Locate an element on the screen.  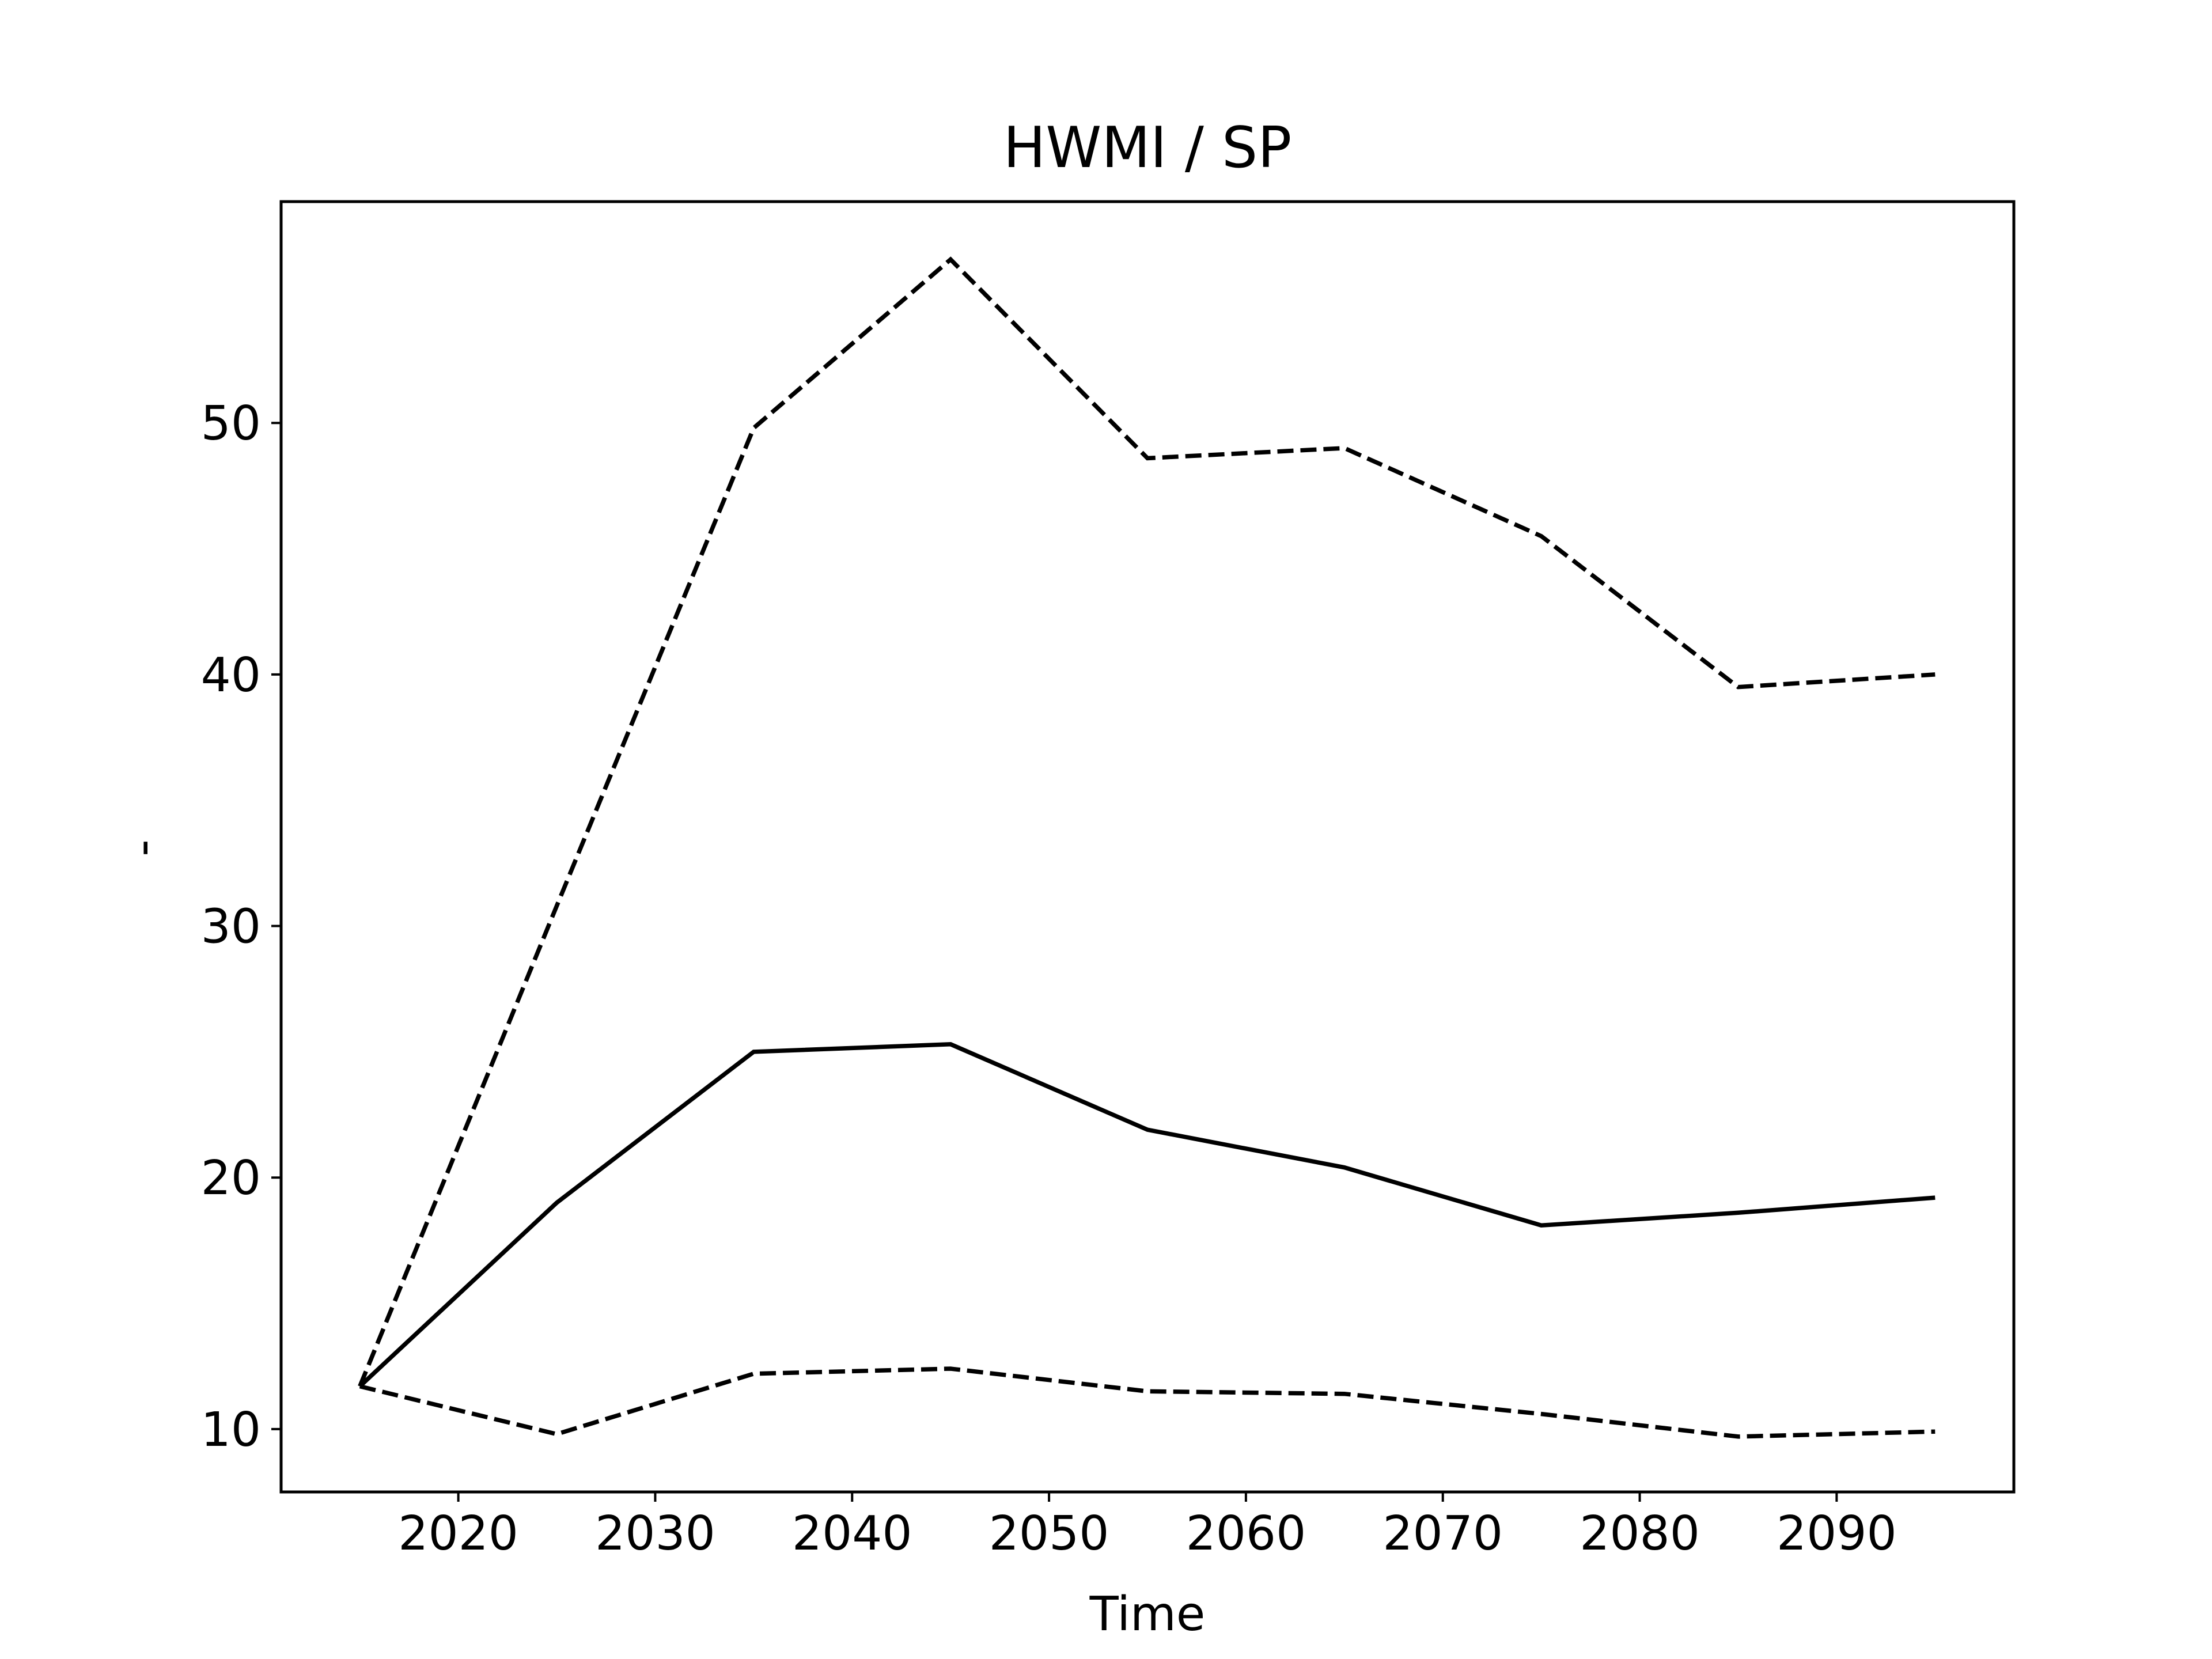
y-axis: 10 20 30 40 50 is located at coordinates (241, 926).